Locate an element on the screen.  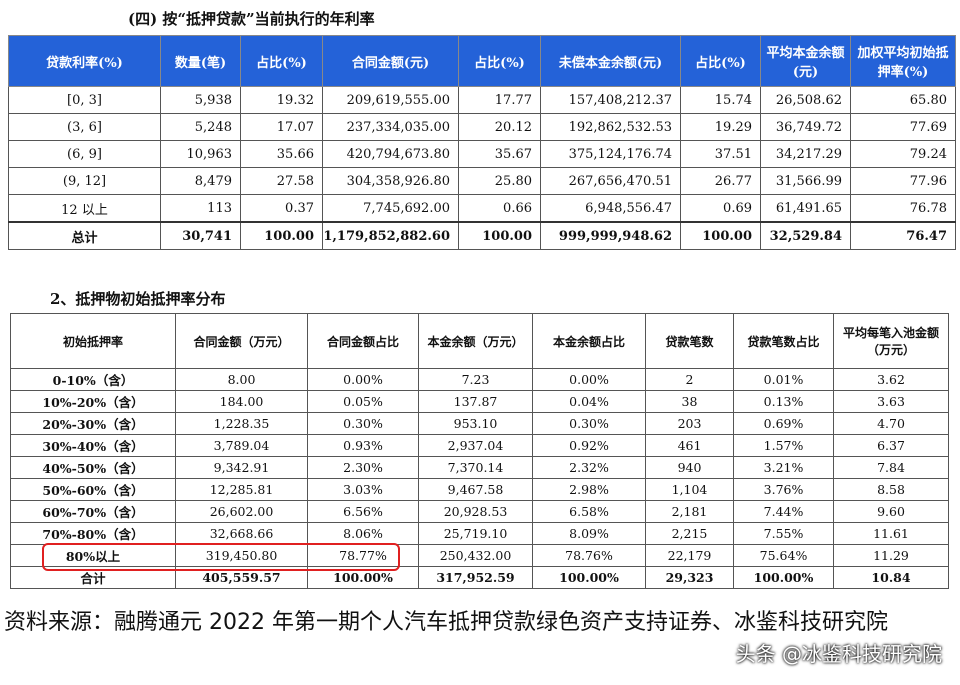
table-cell: 2.30% is located at coordinates (363, 467).